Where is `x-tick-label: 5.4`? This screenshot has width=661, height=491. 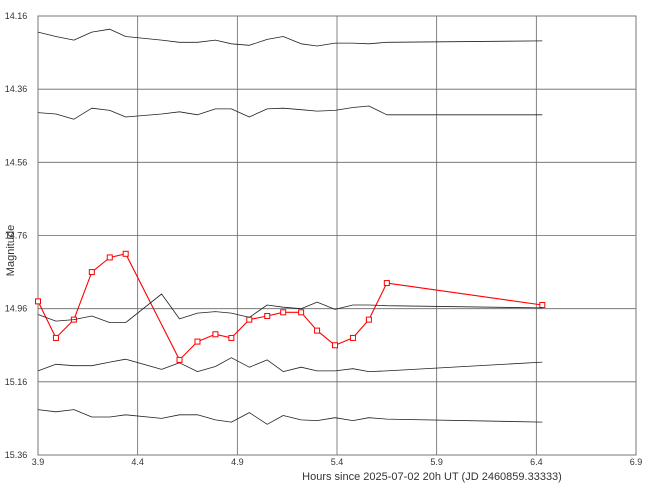 x-tick-label: 5.4 is located at coordinates (337, 462).